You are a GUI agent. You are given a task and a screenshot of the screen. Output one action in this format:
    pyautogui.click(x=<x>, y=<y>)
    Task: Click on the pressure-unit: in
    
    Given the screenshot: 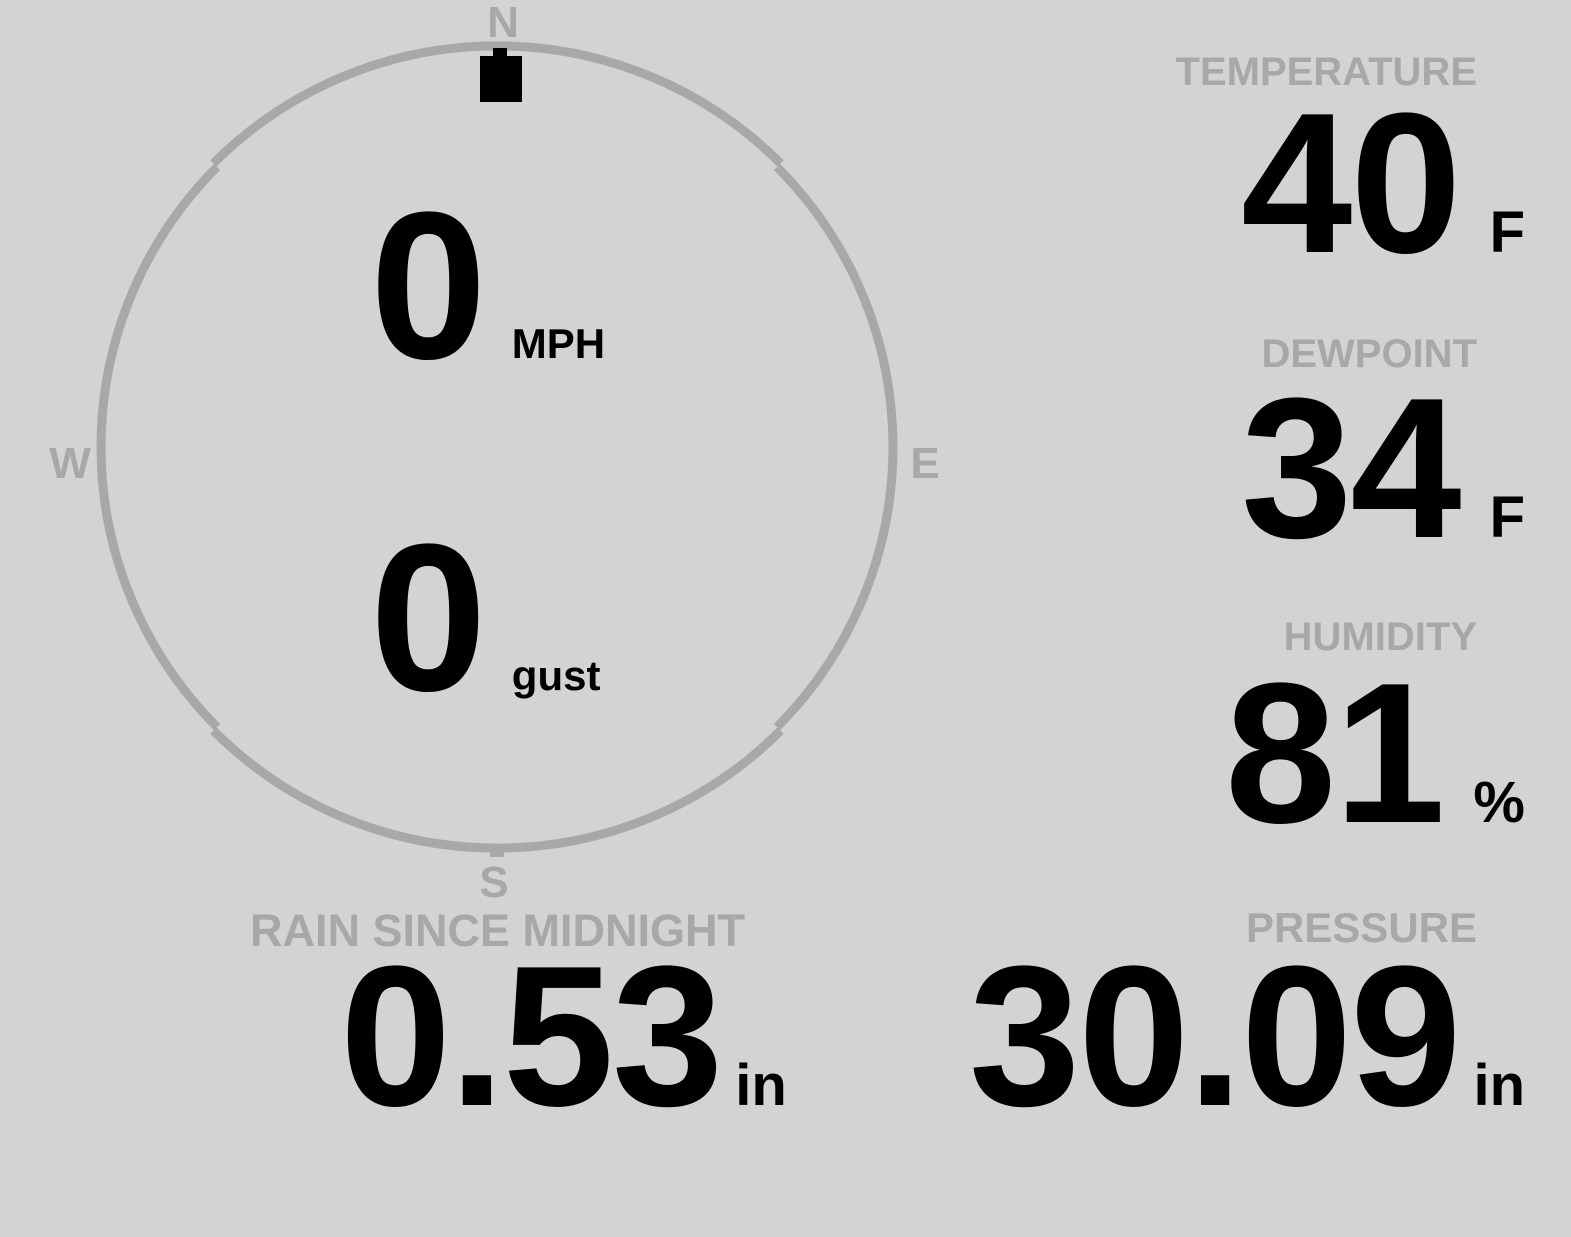 What is the action you would take?
    pyautogui.click(x=1499, y=1085)
    